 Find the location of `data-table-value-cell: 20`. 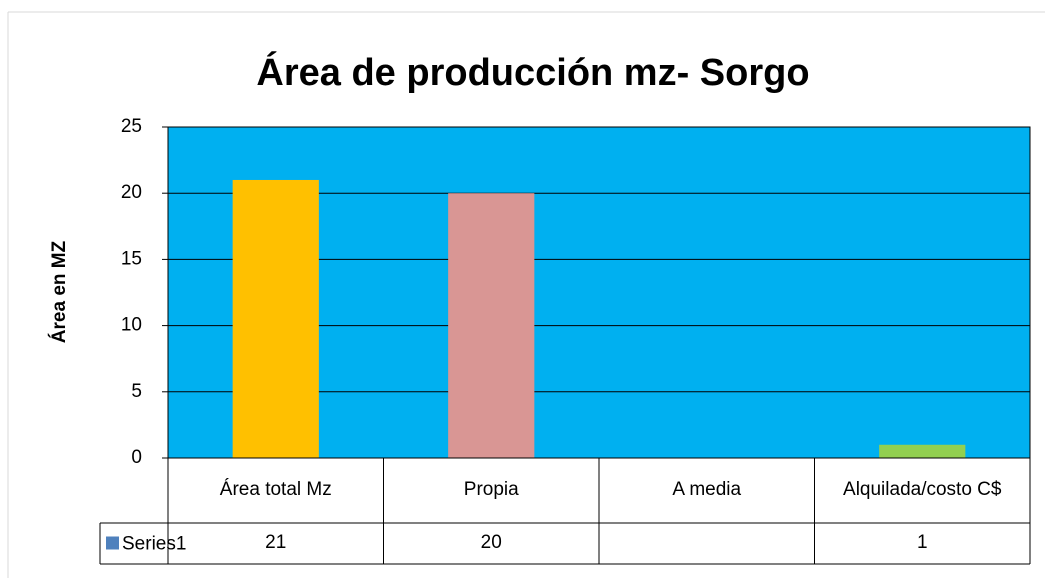

data-table-value-cell: 20 is located at coordinates (492, 543).